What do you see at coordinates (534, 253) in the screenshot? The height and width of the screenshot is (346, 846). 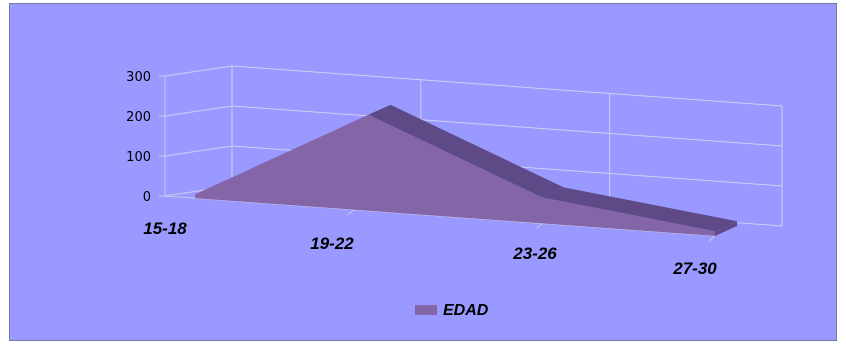 I see `x-tick-label: 23-26` at bounding box center [534, 253].